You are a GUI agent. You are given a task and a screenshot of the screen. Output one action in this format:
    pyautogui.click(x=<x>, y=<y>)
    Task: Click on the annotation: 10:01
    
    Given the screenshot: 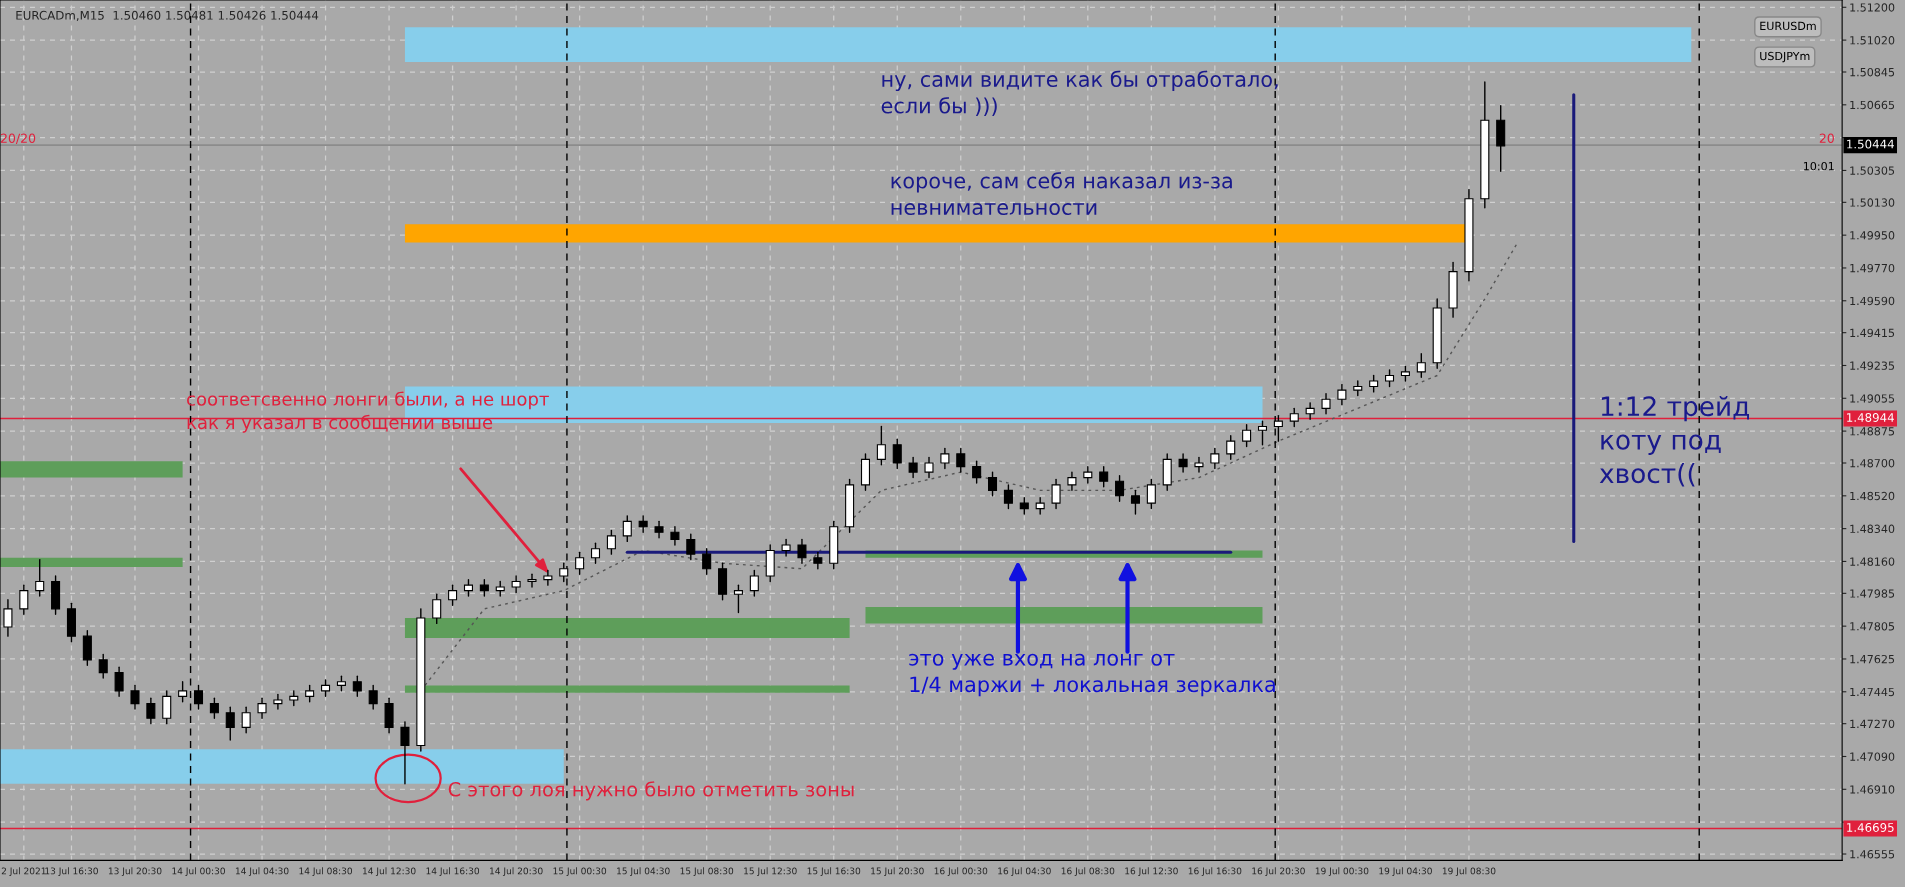 What is the action you would take?
    pyautogui.click(x=1818, y=166)
    